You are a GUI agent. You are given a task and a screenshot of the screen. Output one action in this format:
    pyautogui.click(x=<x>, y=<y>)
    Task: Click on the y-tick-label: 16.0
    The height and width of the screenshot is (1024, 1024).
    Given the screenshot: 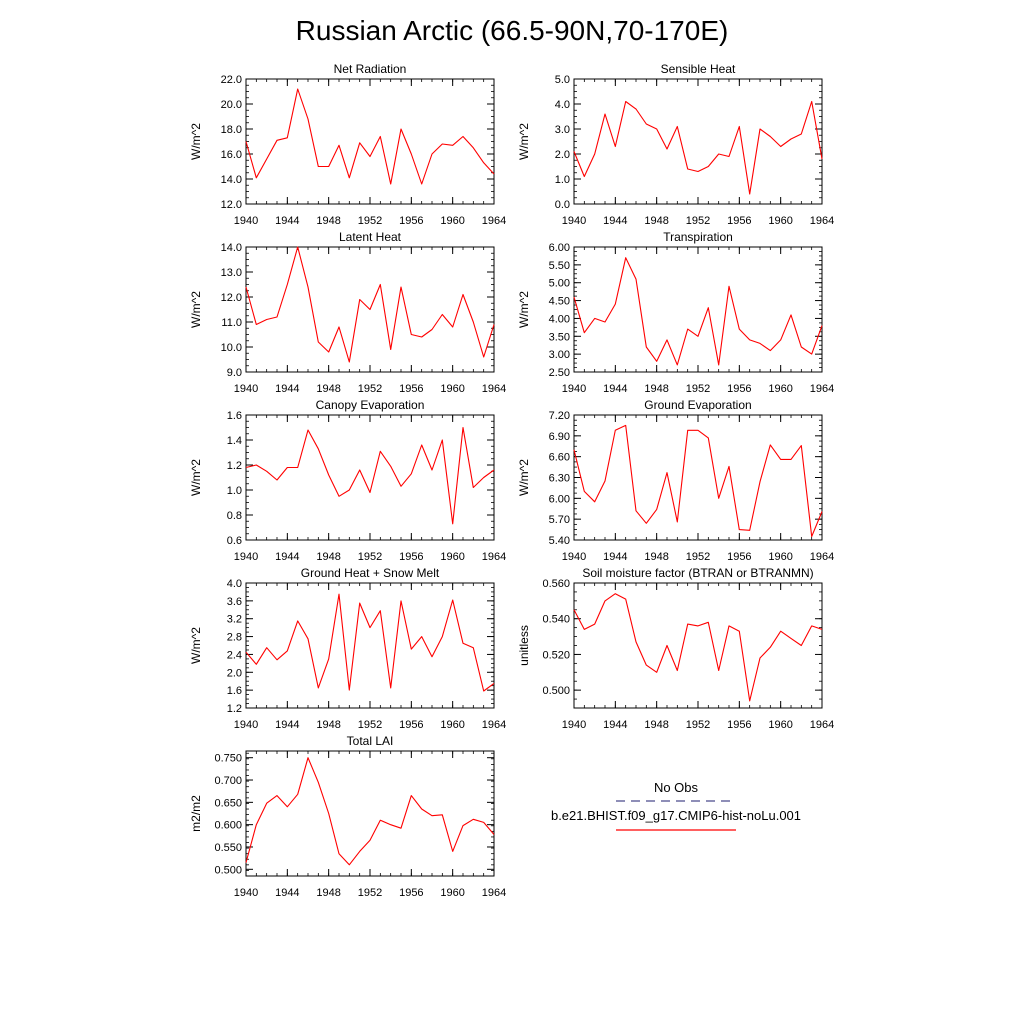 What is the action you would take?
    pyautogui.click(x=231, y=155)
    